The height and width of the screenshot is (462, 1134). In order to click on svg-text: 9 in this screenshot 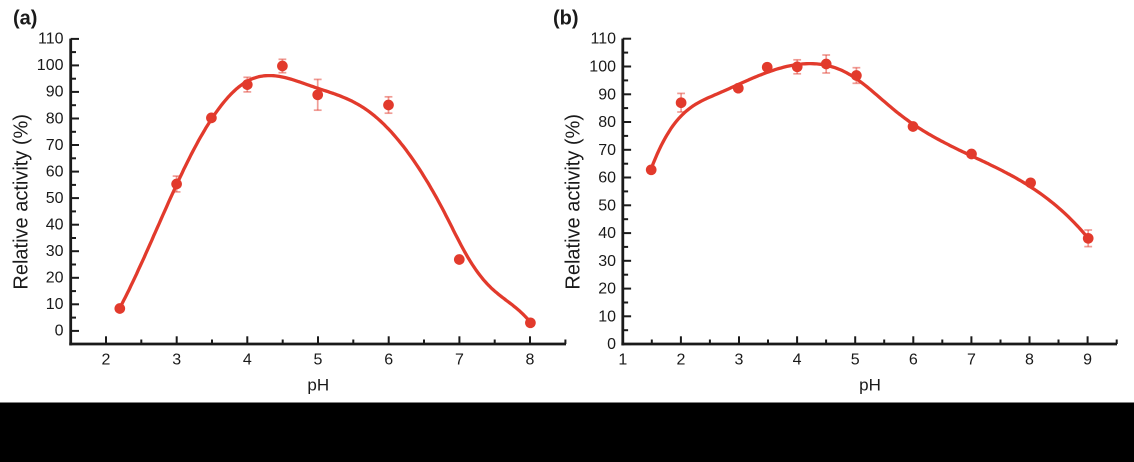, I will do `click(1087, 359)`.